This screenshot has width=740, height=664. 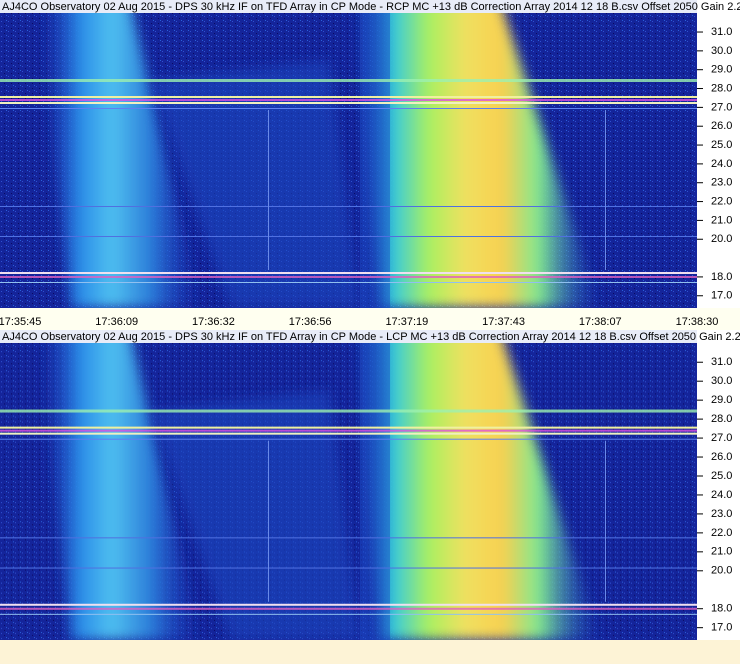 What do you see at coordinates (20, 322) in the screenshot?
I see `x-tick-label: 17:35:45` at bounding box center [20, 322].